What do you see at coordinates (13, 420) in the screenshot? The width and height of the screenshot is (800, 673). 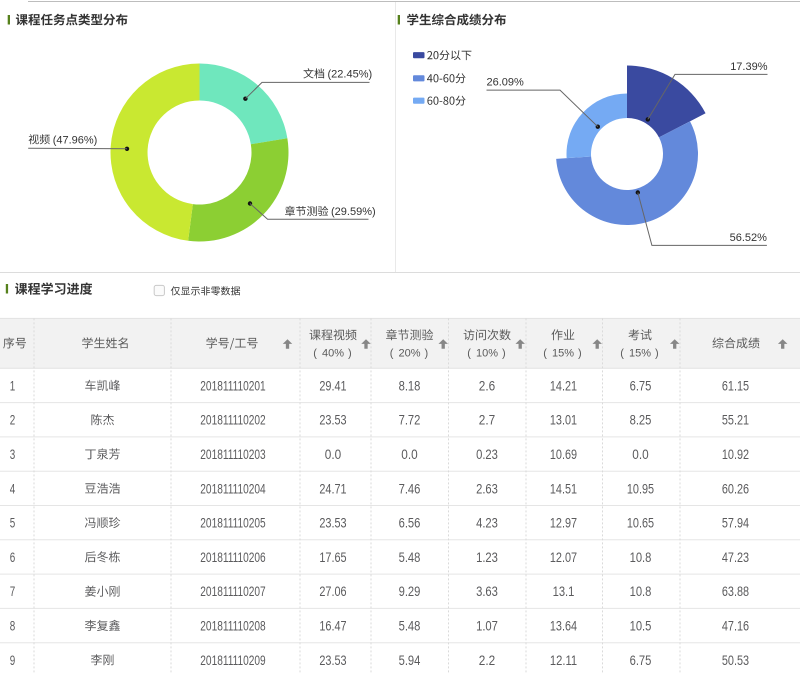 I see `svg-text: 2` at bounding box center [13, 420].